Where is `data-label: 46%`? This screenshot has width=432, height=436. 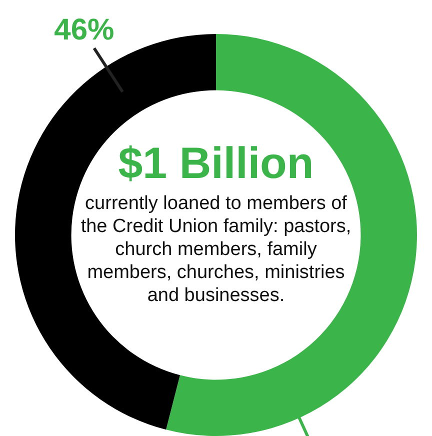
data-label: 46% is located at coordinates (84, 29).